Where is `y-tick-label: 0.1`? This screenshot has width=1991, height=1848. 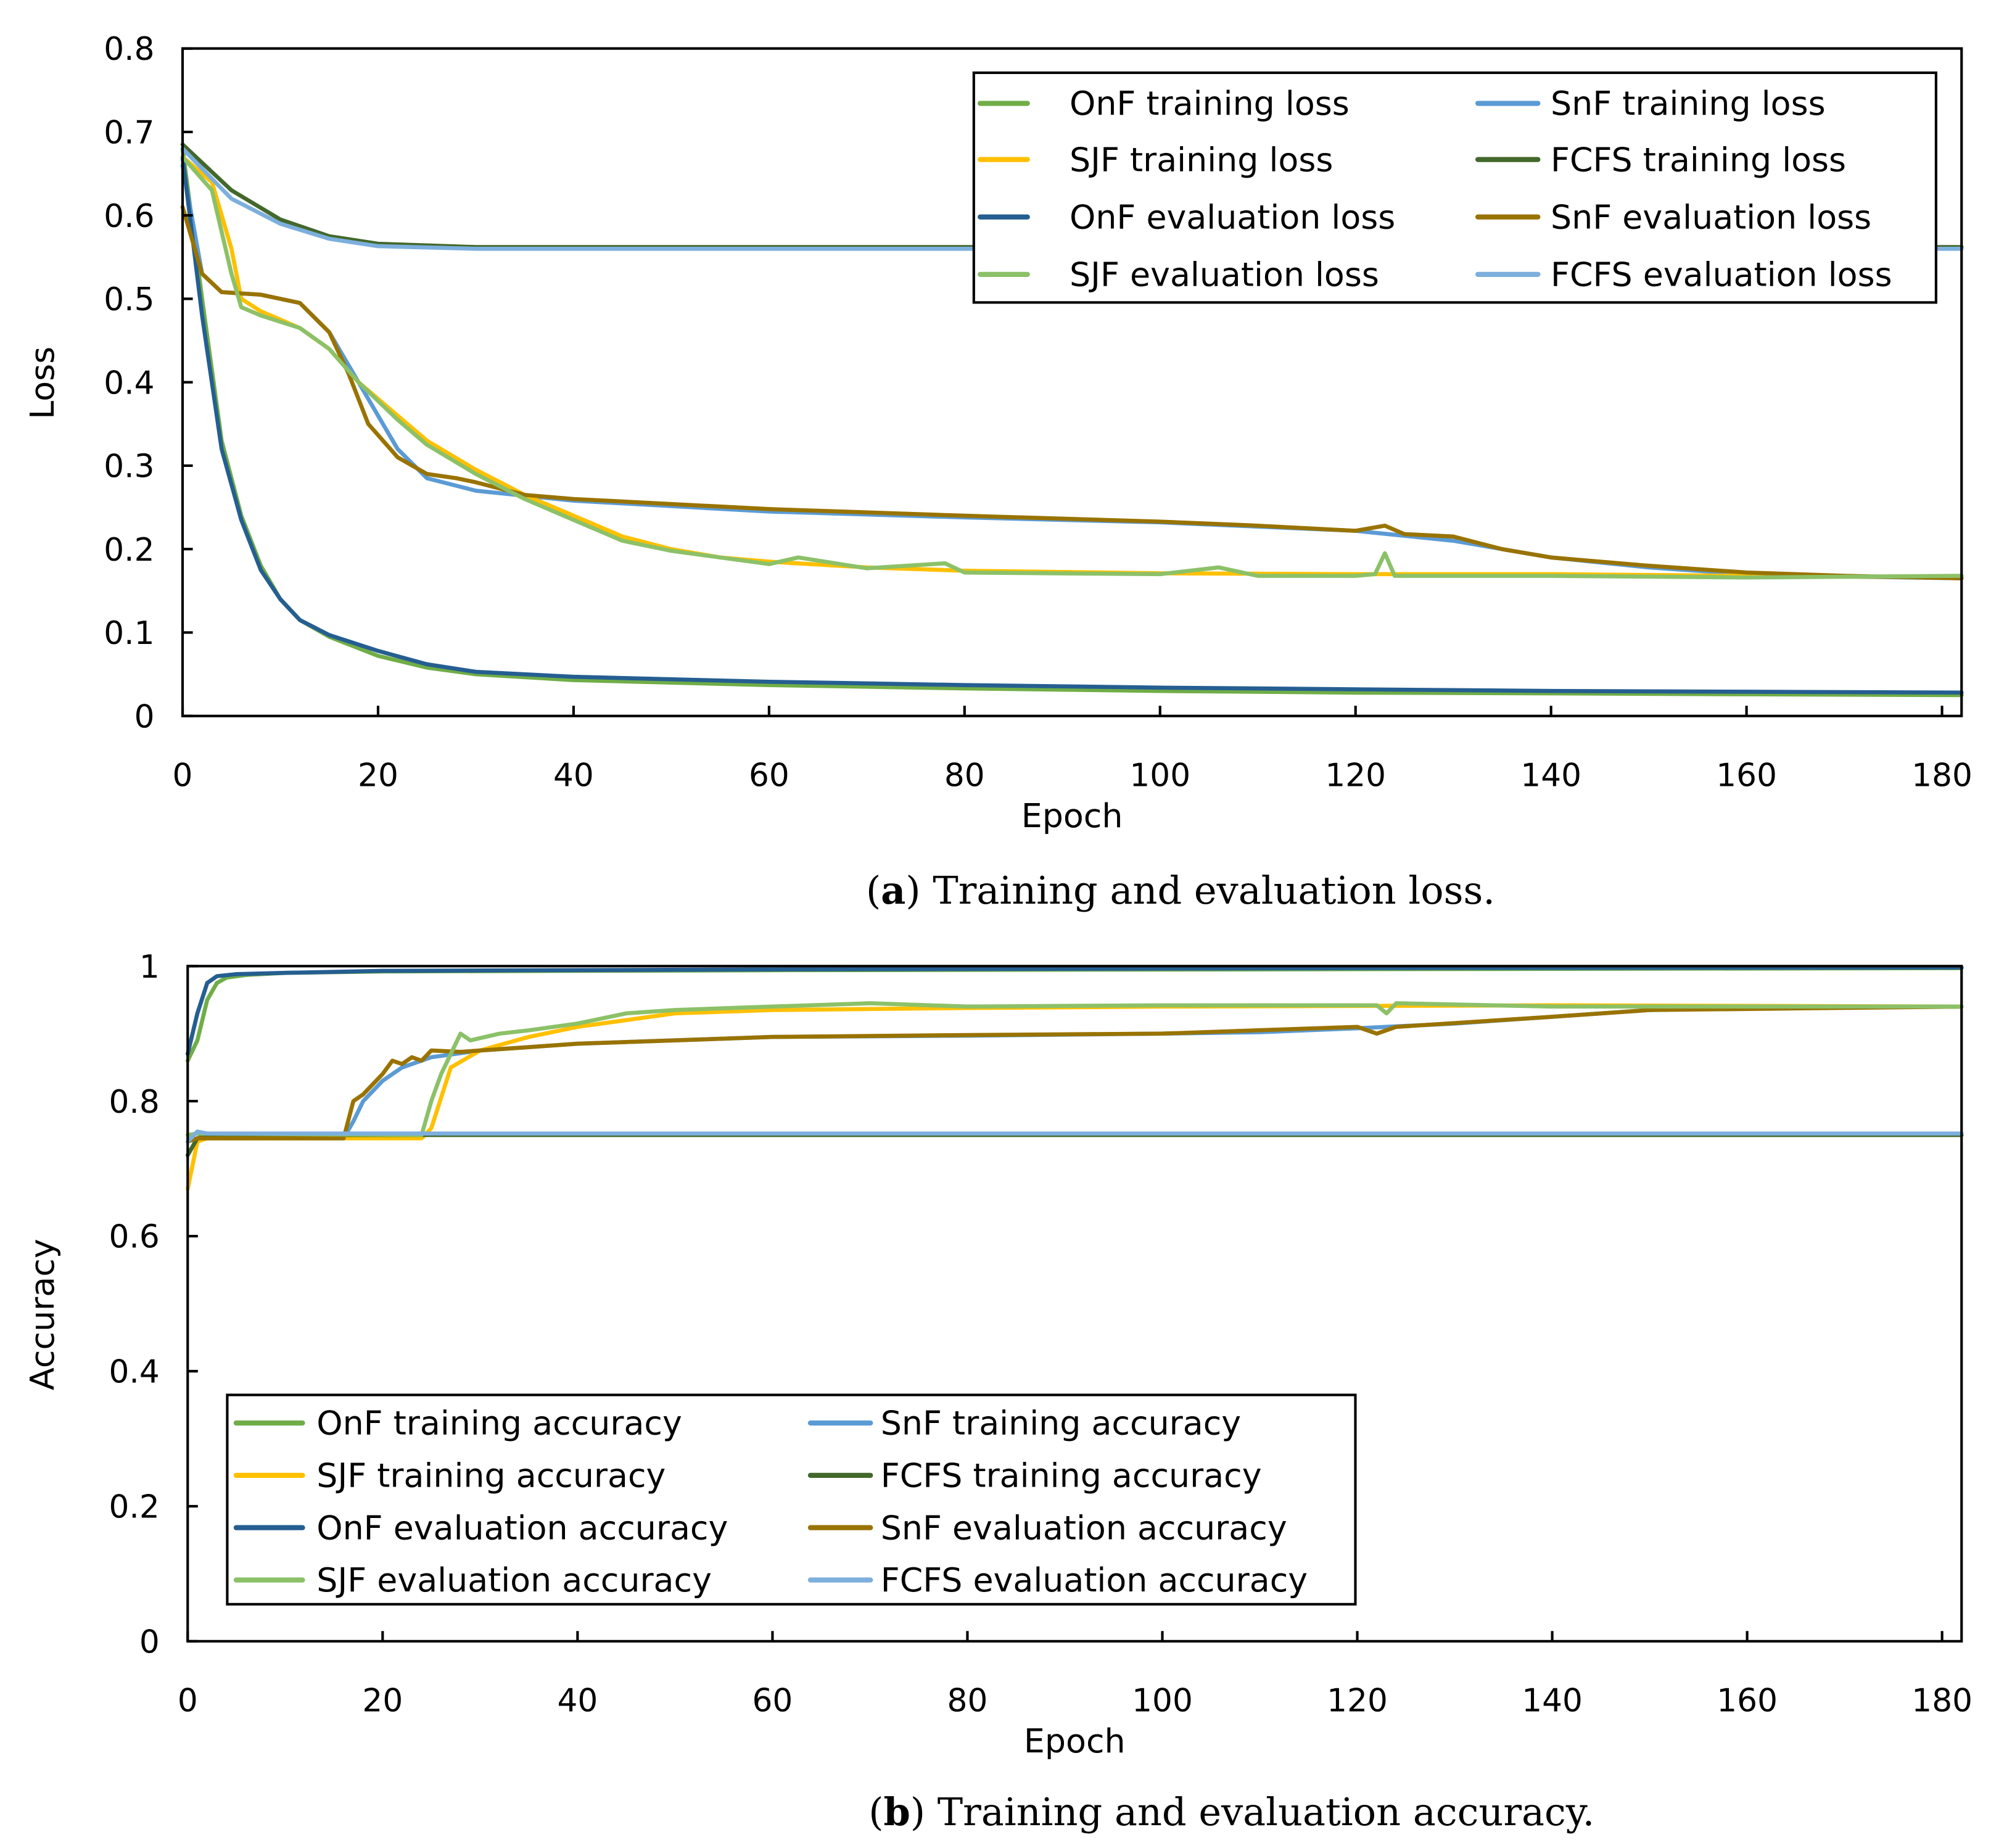 y-tick-label: 0.1 is located at coordinates (129, 633).